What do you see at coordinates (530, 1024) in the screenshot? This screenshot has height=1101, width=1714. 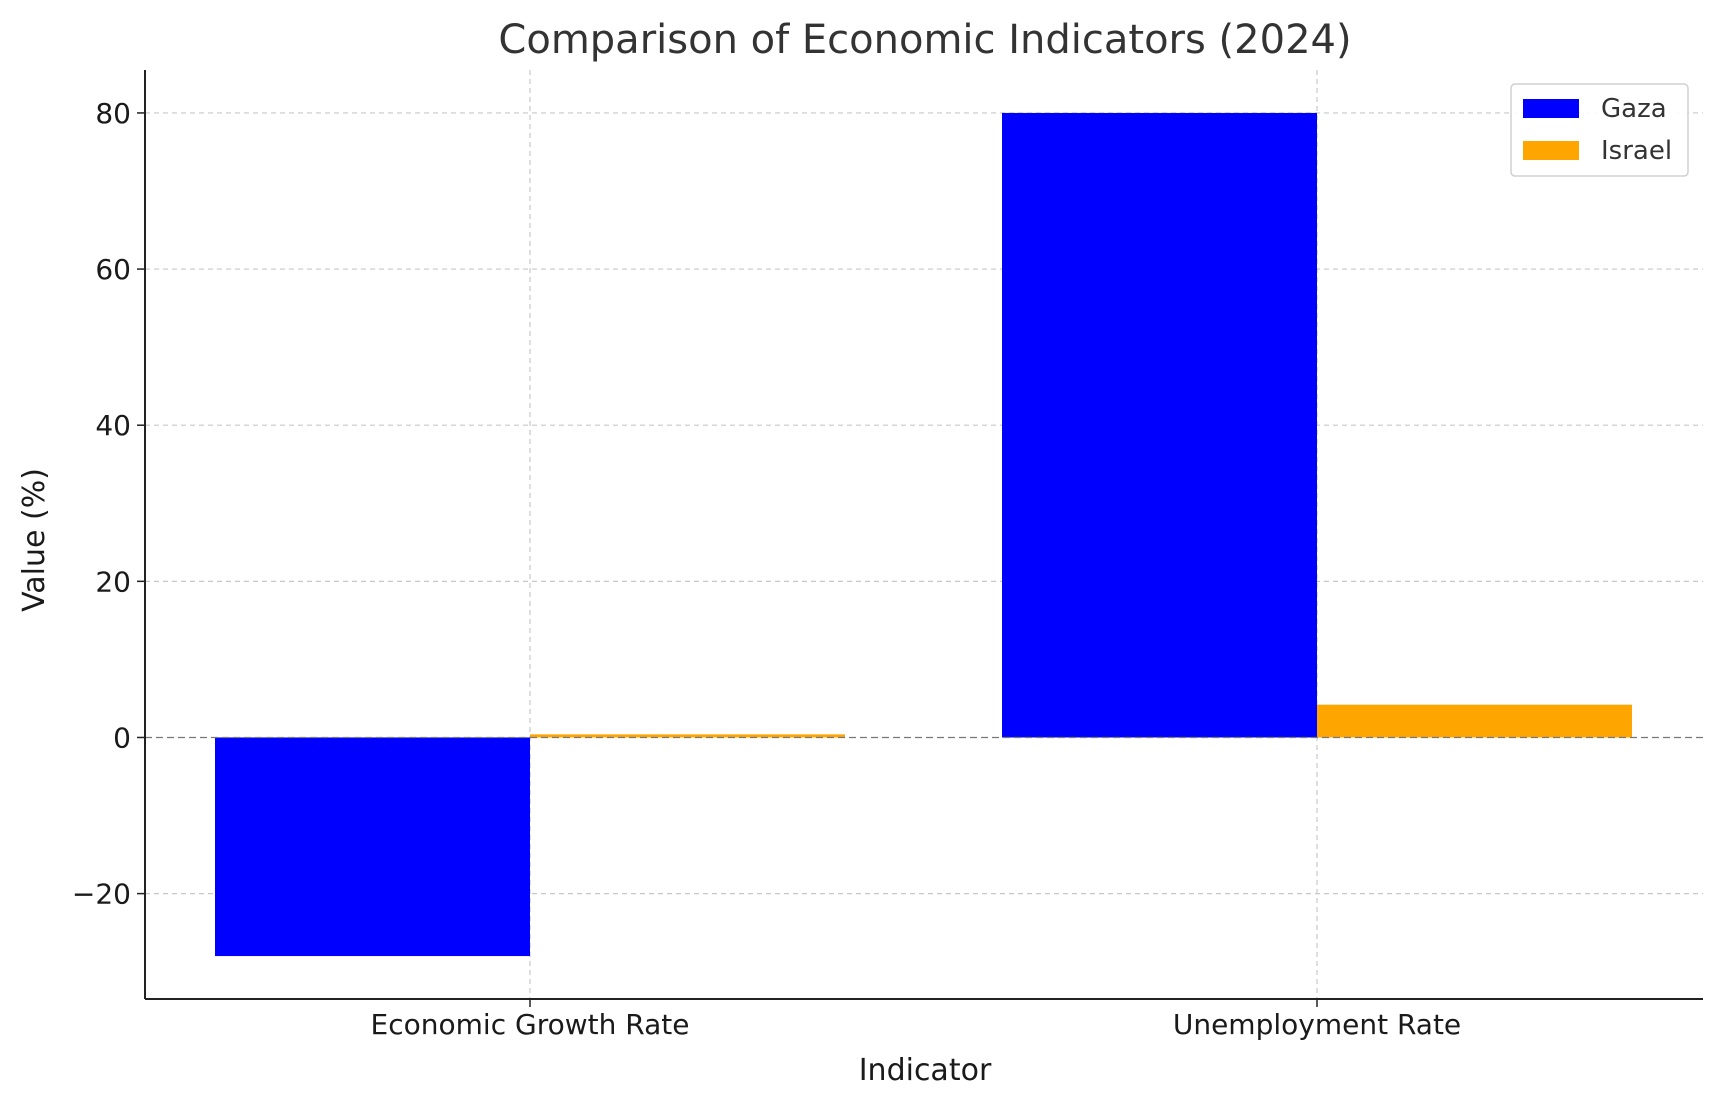 I see `x-tick-label: Economic Growth Rate` at bounding box center [530, 1024].